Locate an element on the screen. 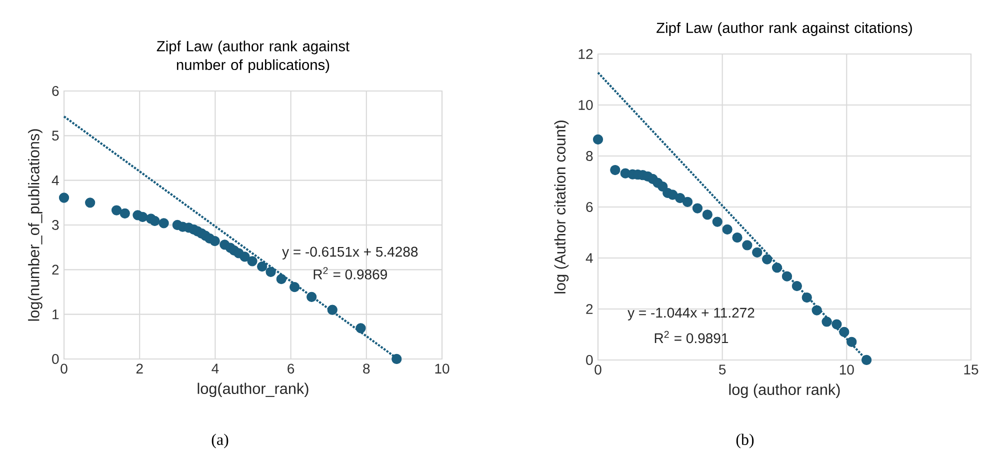 The image size is (983, 461). x-tick-label: 5 is located at coordinates (722, 369).